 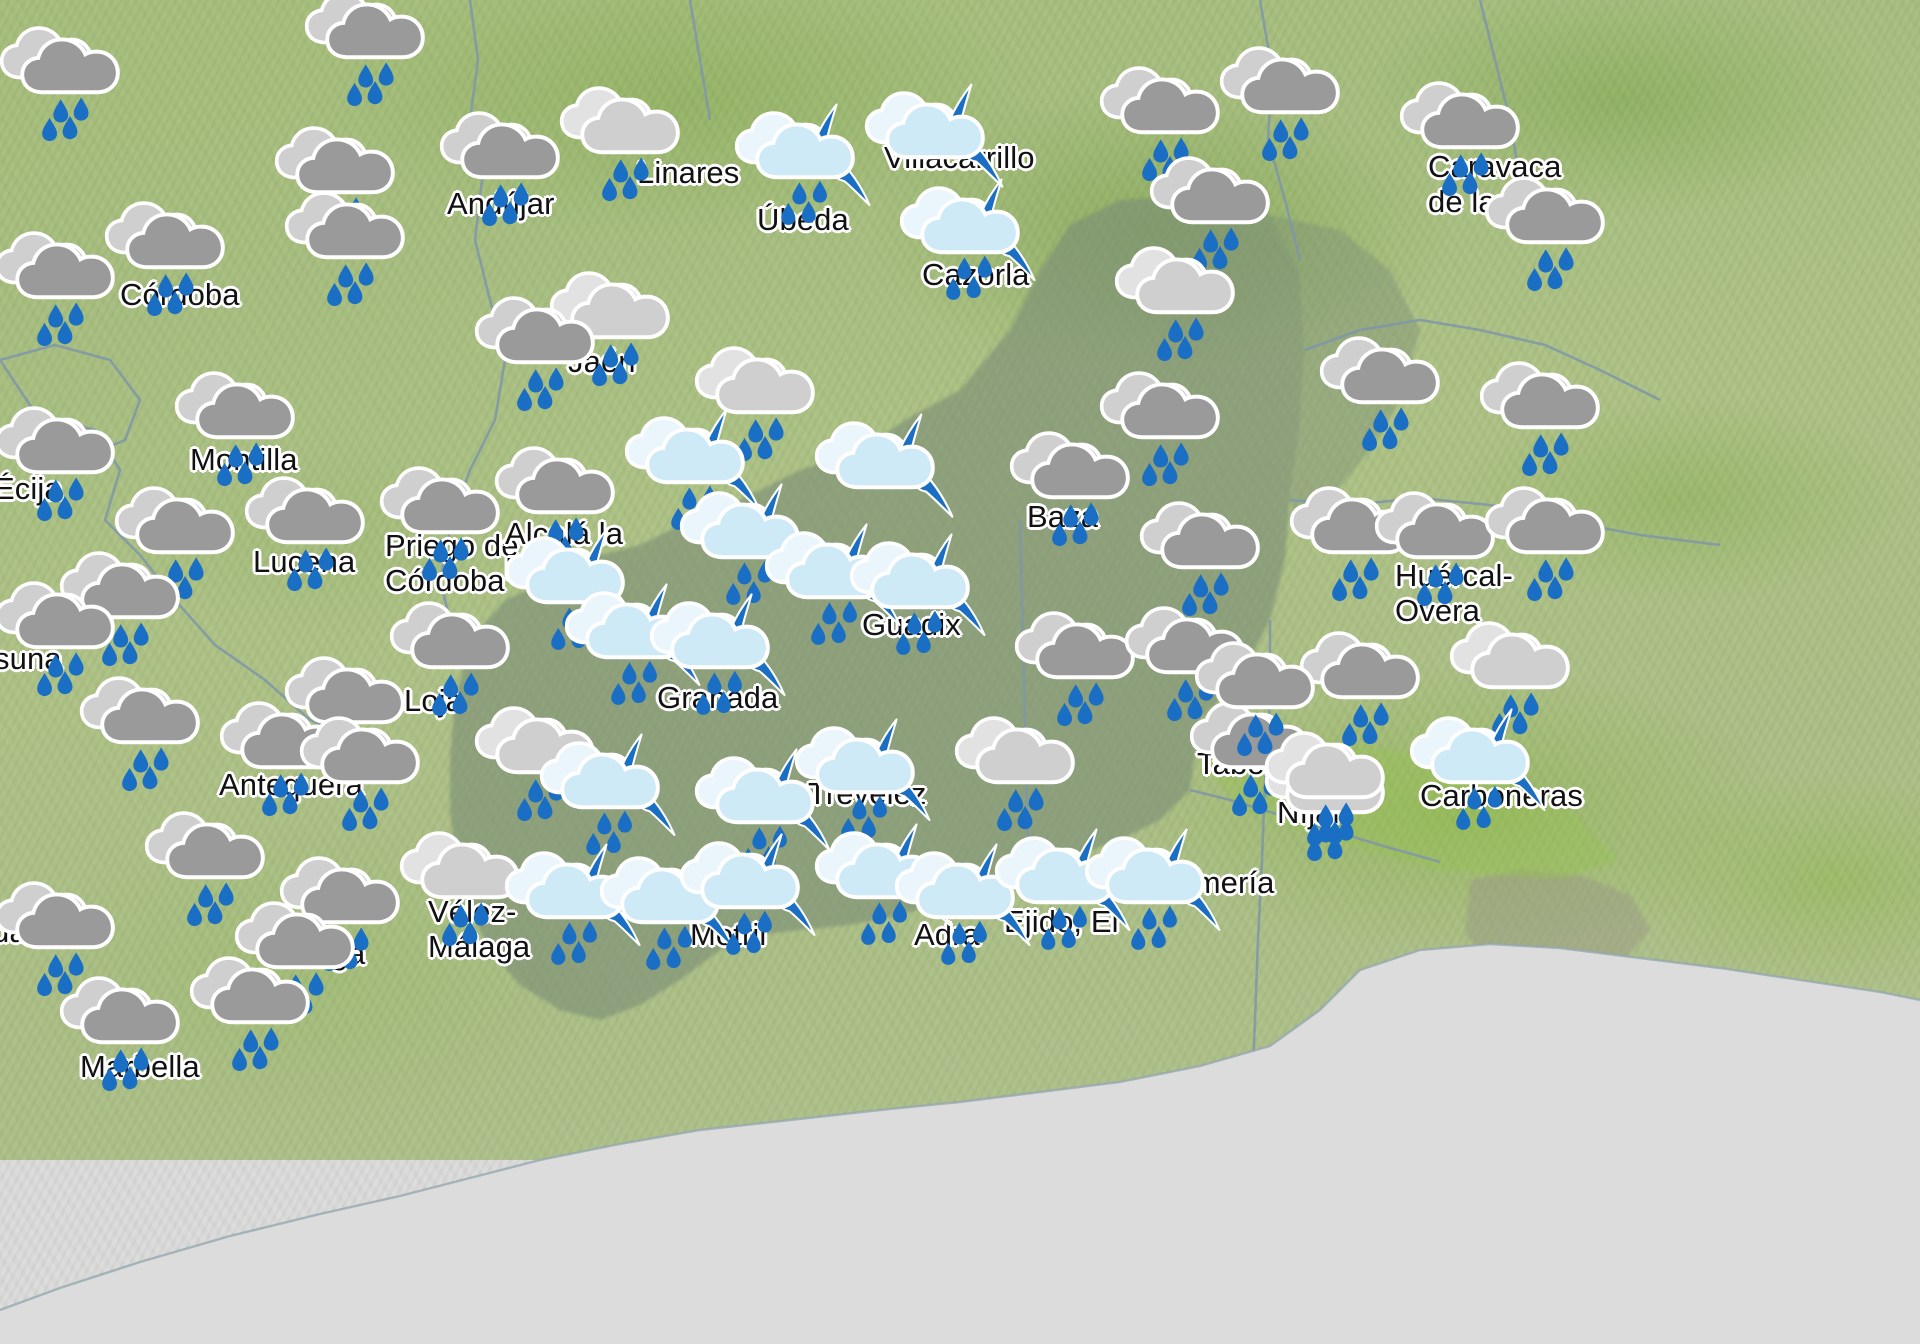 What do you see at coordinates (1454, 593) in the screenshot?
I see `city-label-hu-rcal-overa: Huércal- Overa` at bounding box center [1454, 593].